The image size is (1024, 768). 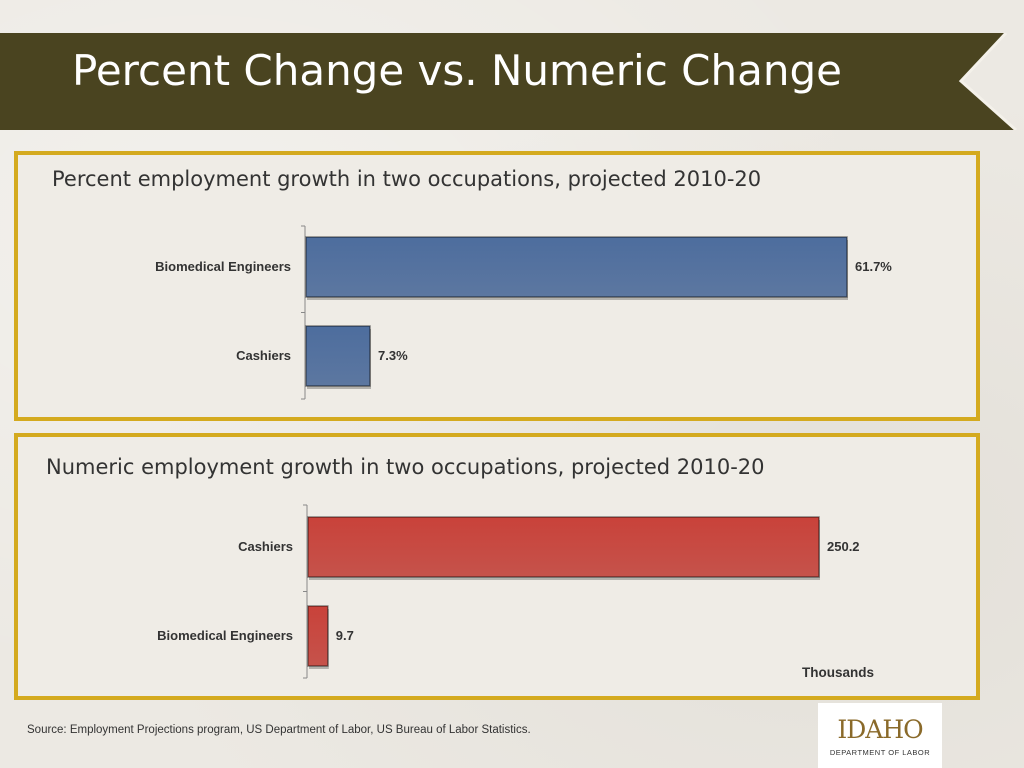 I want to click on logo-subtext: DEPARTMENT OF LABOR, so click(x=880, y=752).